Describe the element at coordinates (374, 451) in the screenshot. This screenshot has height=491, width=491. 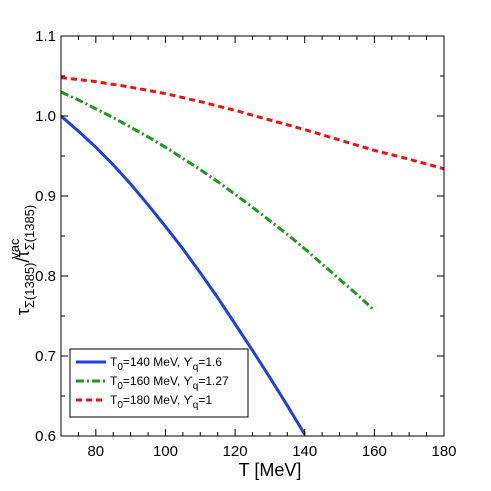
I see `x-tick-label: 160` at that location.